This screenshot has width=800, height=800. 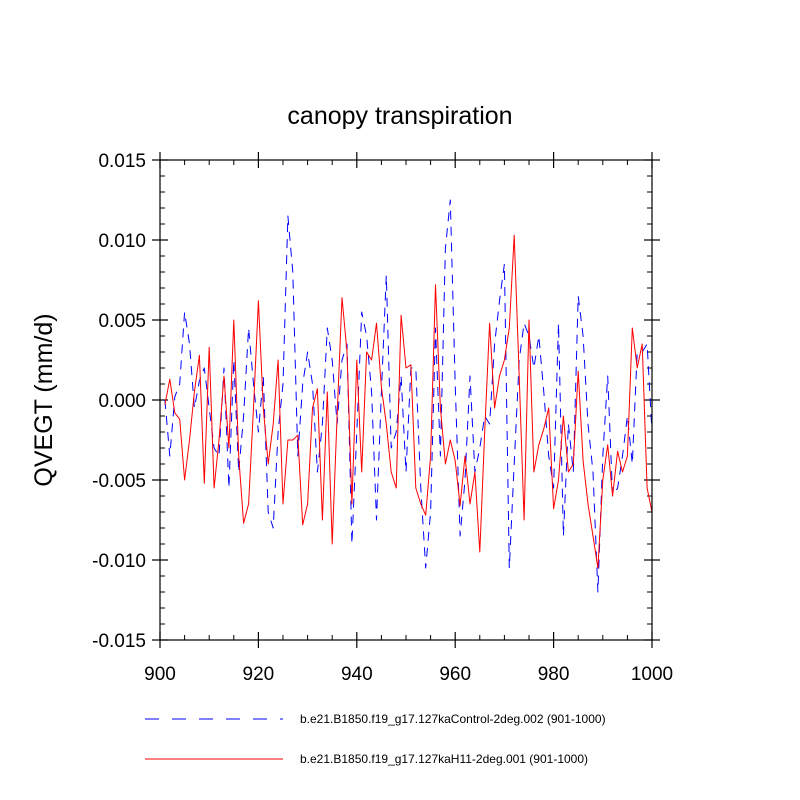 I want to click on x-tick-label: 940, so click(x=357, y=674).